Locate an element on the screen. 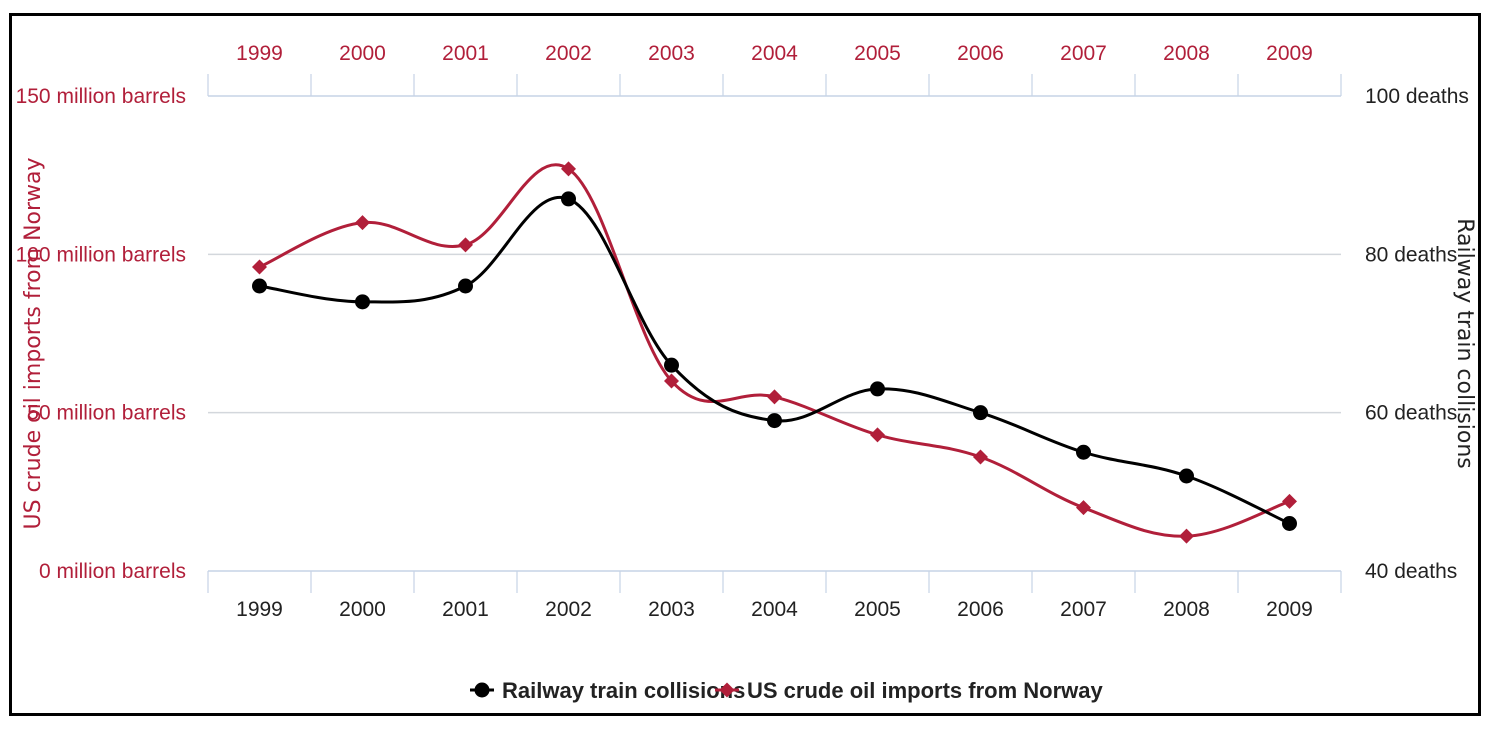 The width and height of the screenshot is (1500, 733). x-tick-label-bottom: 2003 is located at coordinates (671, 609).